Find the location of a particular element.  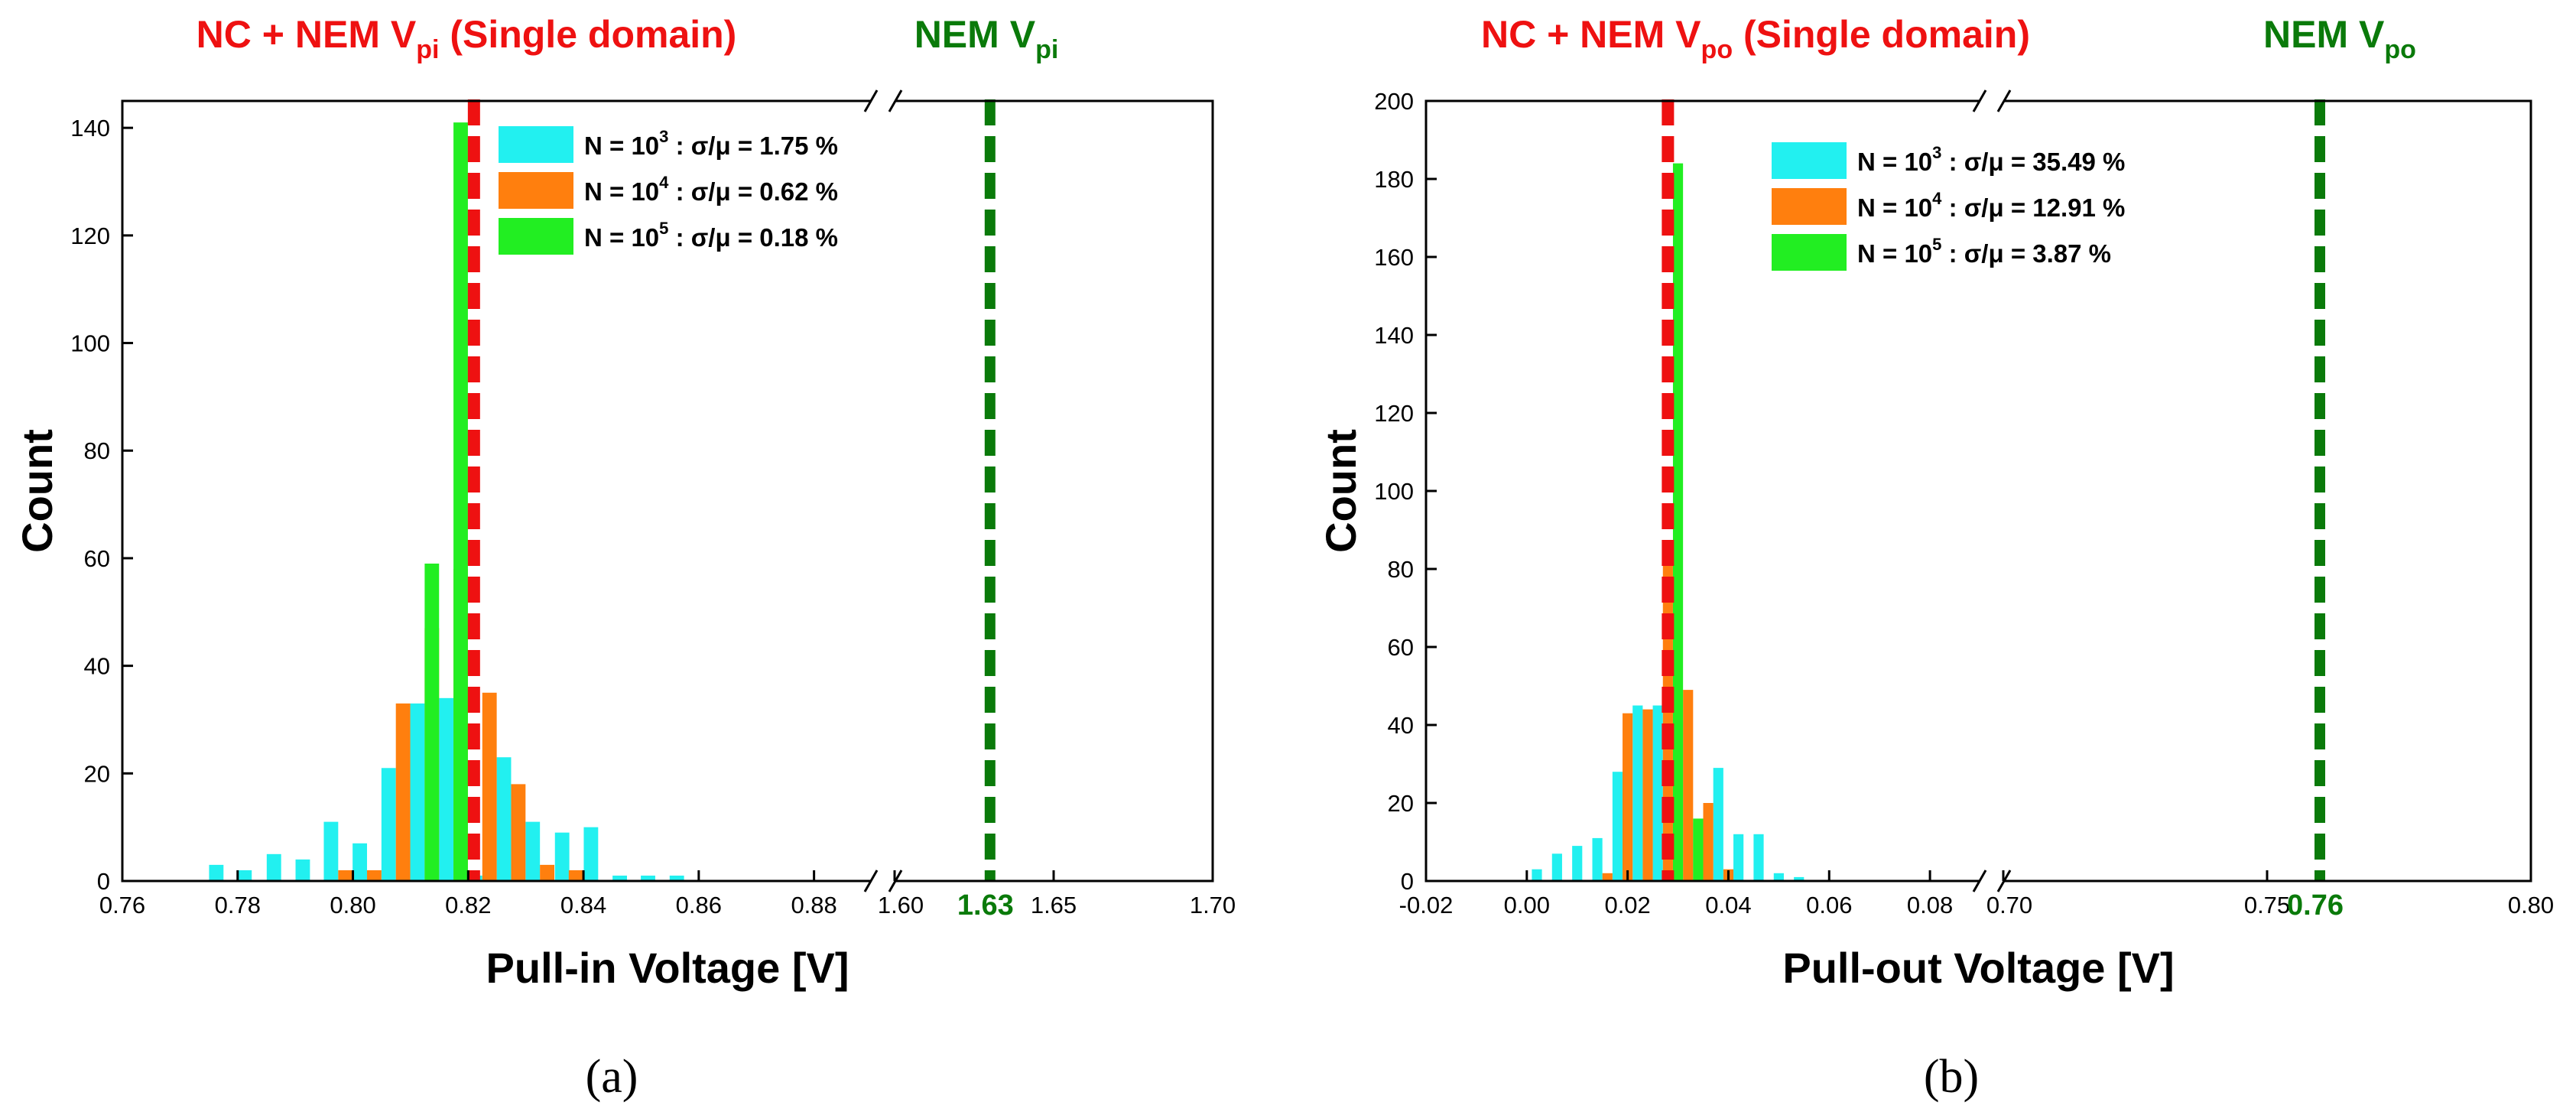

nem-title: NEM Vpo is located at coordinates (2339, 38).